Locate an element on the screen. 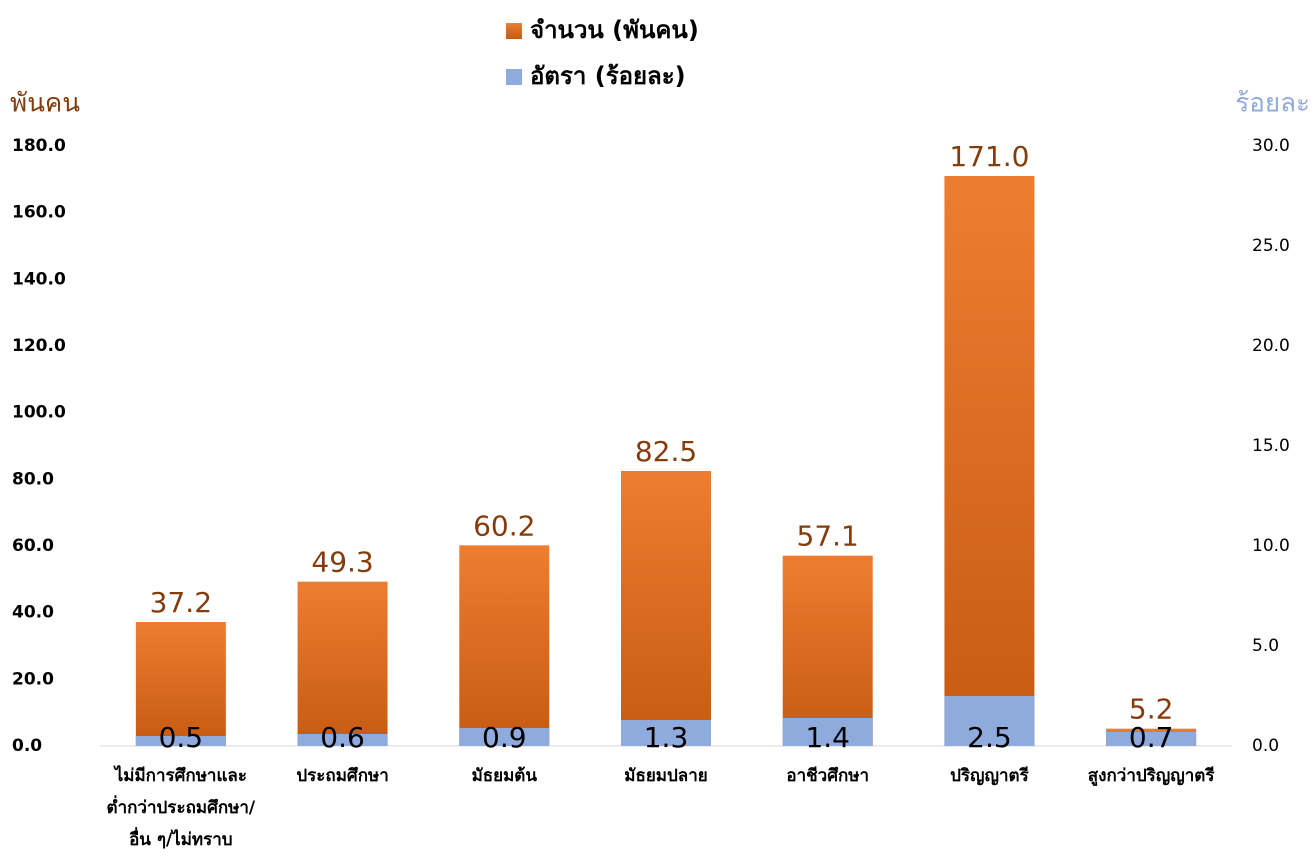 This screenshot has width=1314, height=859. y2-tick-label: 5.0 is located at coordinates (1265, 646).